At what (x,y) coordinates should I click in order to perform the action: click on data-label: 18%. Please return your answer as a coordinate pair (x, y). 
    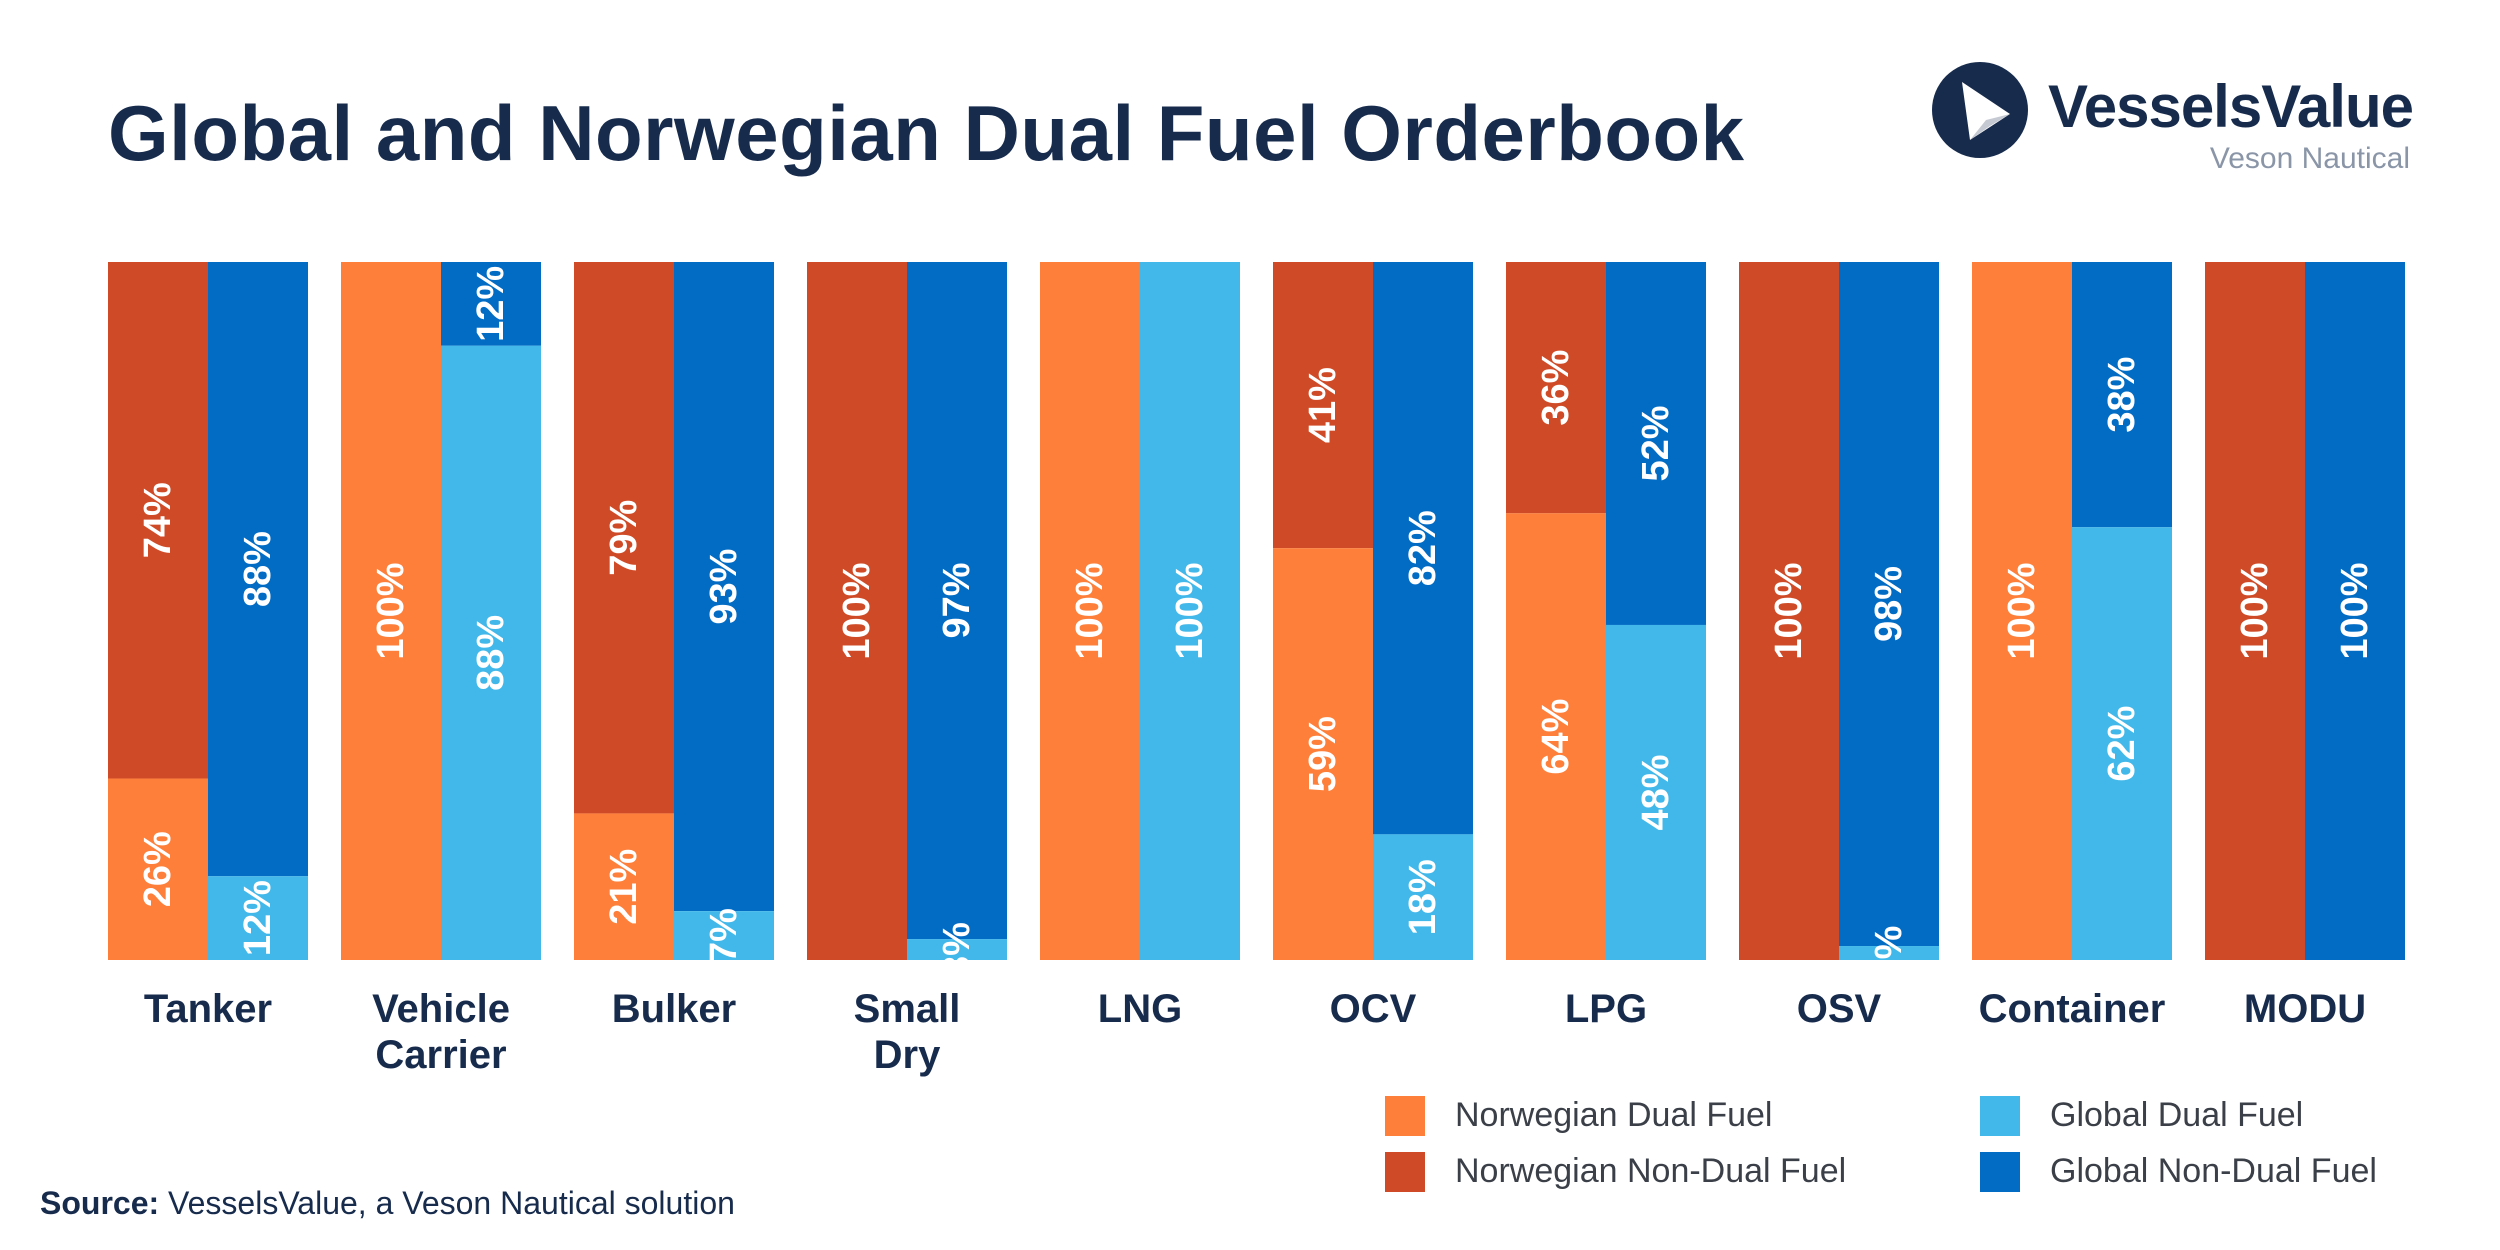
    Looking at the image, I should click on (1423, 897).